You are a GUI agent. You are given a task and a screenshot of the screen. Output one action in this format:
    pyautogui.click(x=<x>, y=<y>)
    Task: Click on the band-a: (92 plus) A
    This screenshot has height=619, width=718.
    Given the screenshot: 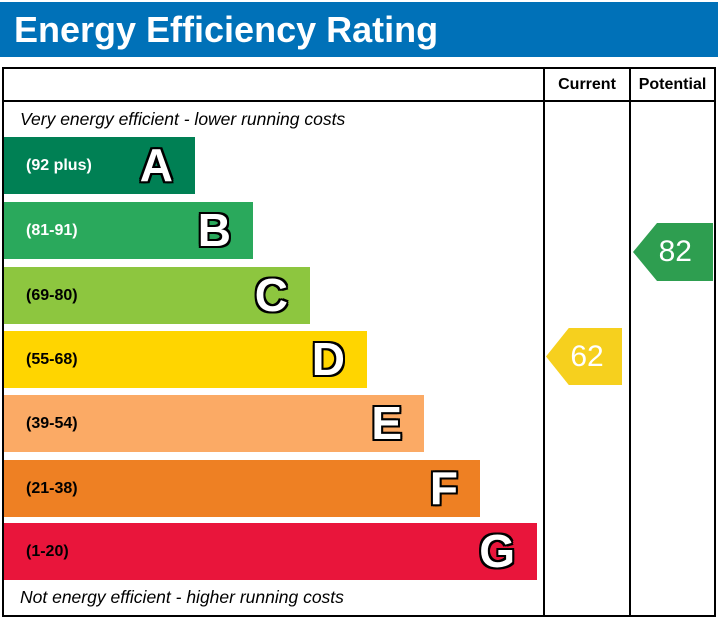 What is the action you would take?
    pyautogui.click(x=99, y=165)
    